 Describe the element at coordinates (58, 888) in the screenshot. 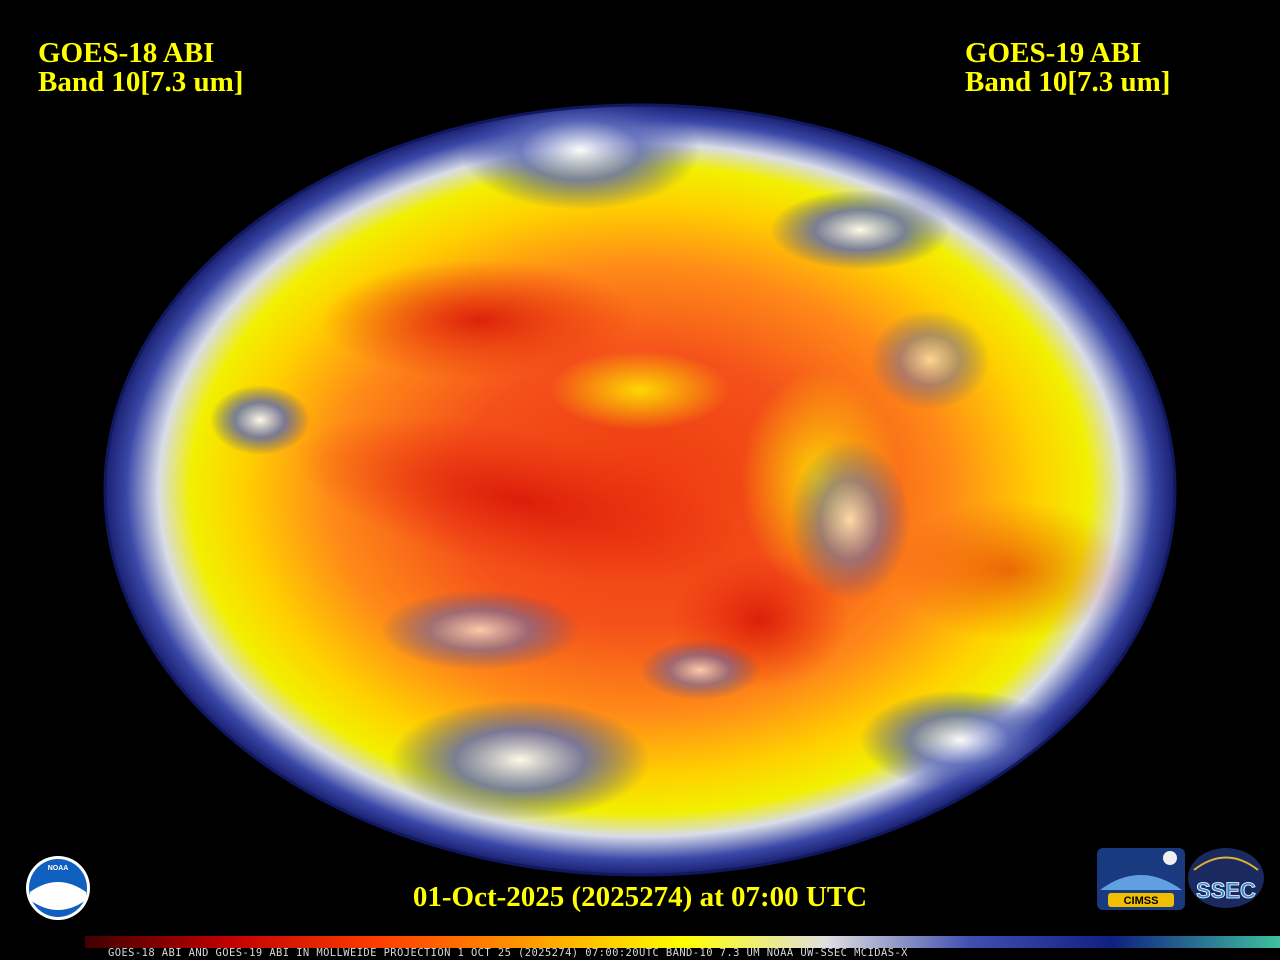

I see `noaa-logo: NOAA` at that location.